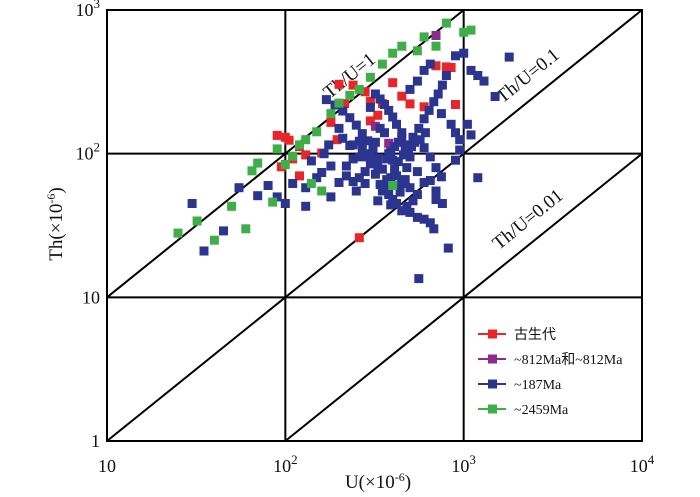  I want to click on y-tick-label: 1, so click(95, 441).